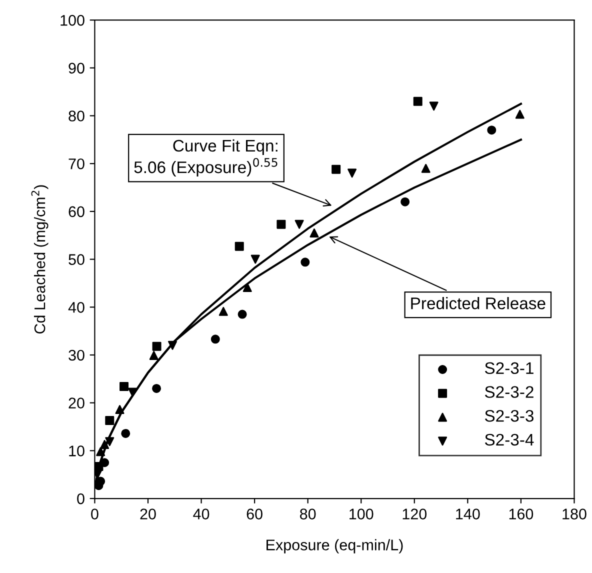 The width and height of the screenshot is (592, 573). What do you see at coordinates (76, 116) in the screenshot?
I see `y-tick-label: 80` at bounding box center [76, 116].